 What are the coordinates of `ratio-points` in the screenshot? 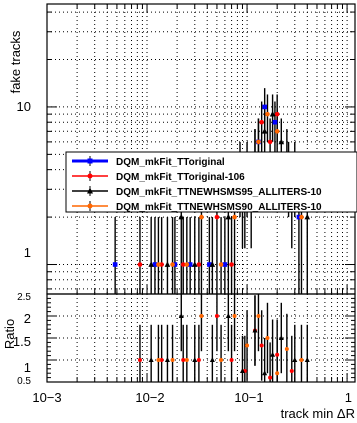 It's located at (223, 346).